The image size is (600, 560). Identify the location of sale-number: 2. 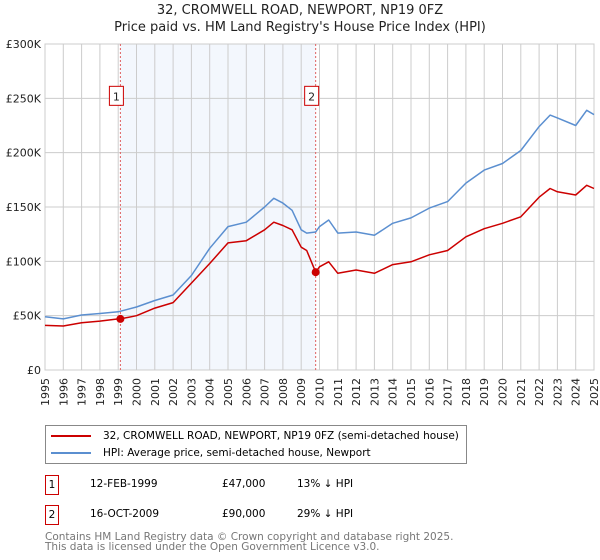
(52, 515).